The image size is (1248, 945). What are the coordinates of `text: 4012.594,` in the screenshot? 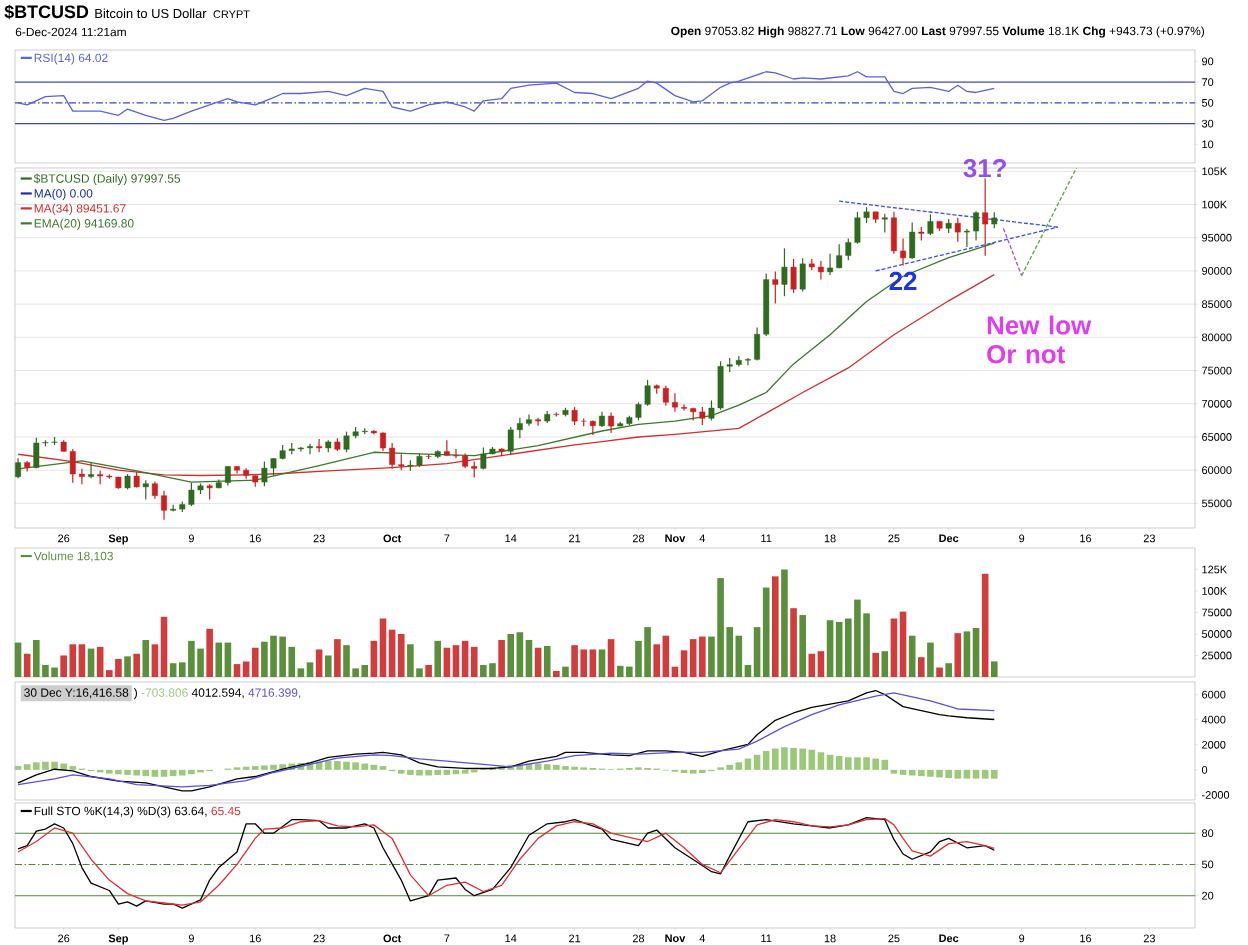 It's located at (217, 693).